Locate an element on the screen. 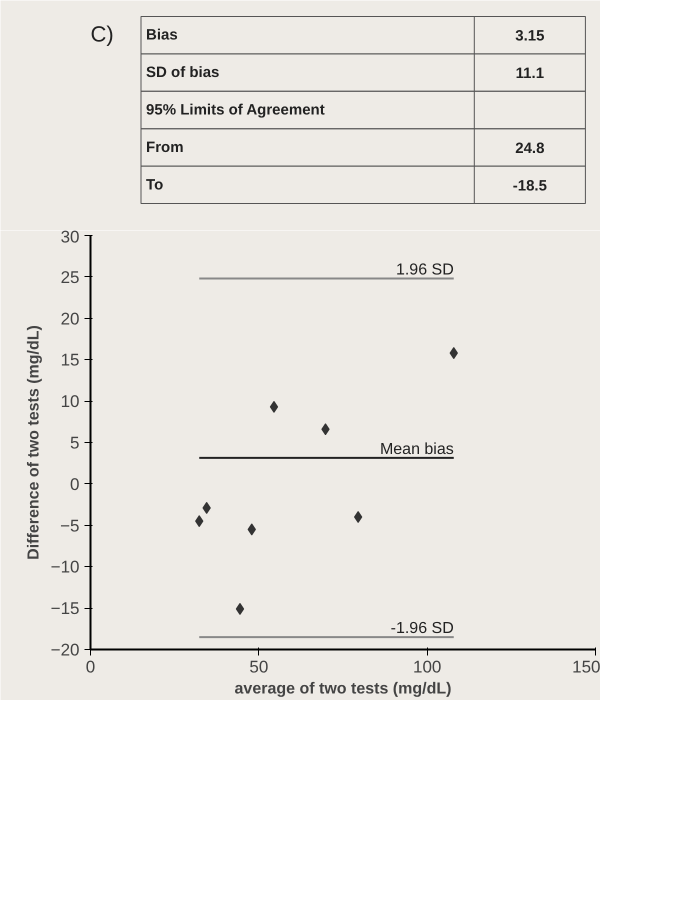 The image size is (675, 900). text: 24.8 is located at coordinates (529, 148).